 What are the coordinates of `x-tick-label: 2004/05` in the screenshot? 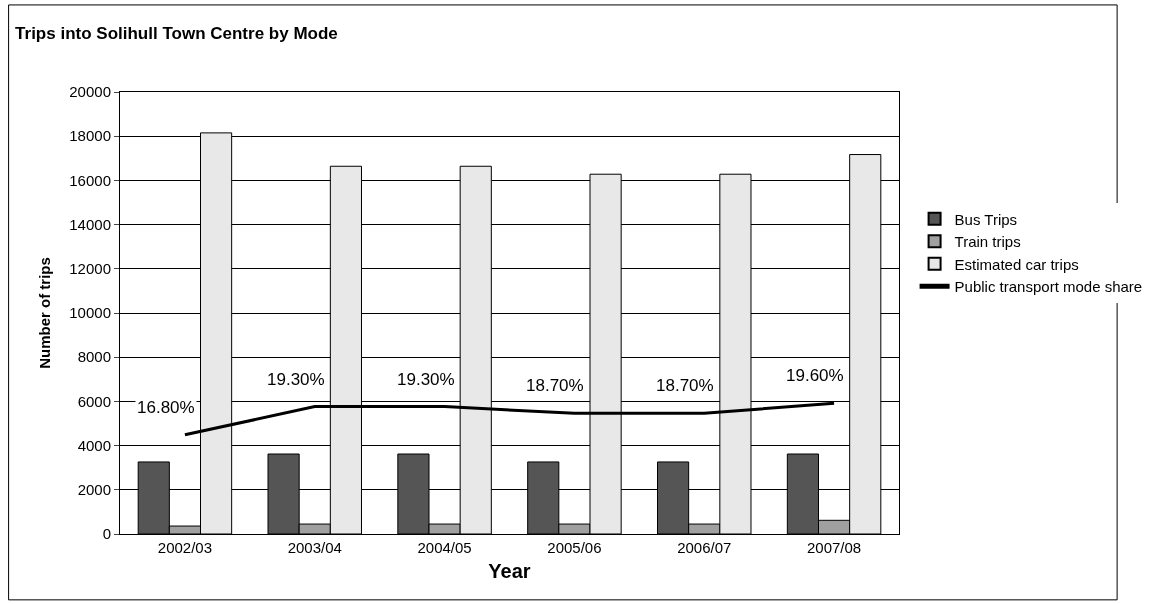 It's located at (444, 547).